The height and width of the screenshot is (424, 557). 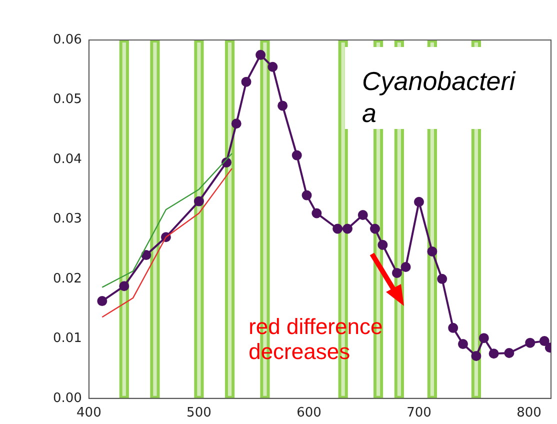 What do you see at coordinates (89, 413) in the screenshot?
I see `x-tick-label: 400` at bounding box center [89, 413].